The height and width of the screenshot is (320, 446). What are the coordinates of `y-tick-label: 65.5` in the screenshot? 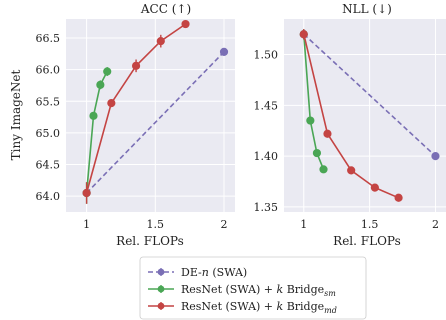 It's located at (48, 101).